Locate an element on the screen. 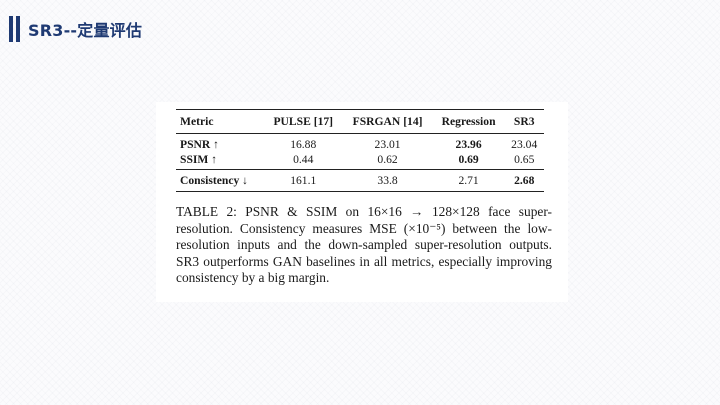  table-cell: 0.44 is located at coordinates (303, 161).